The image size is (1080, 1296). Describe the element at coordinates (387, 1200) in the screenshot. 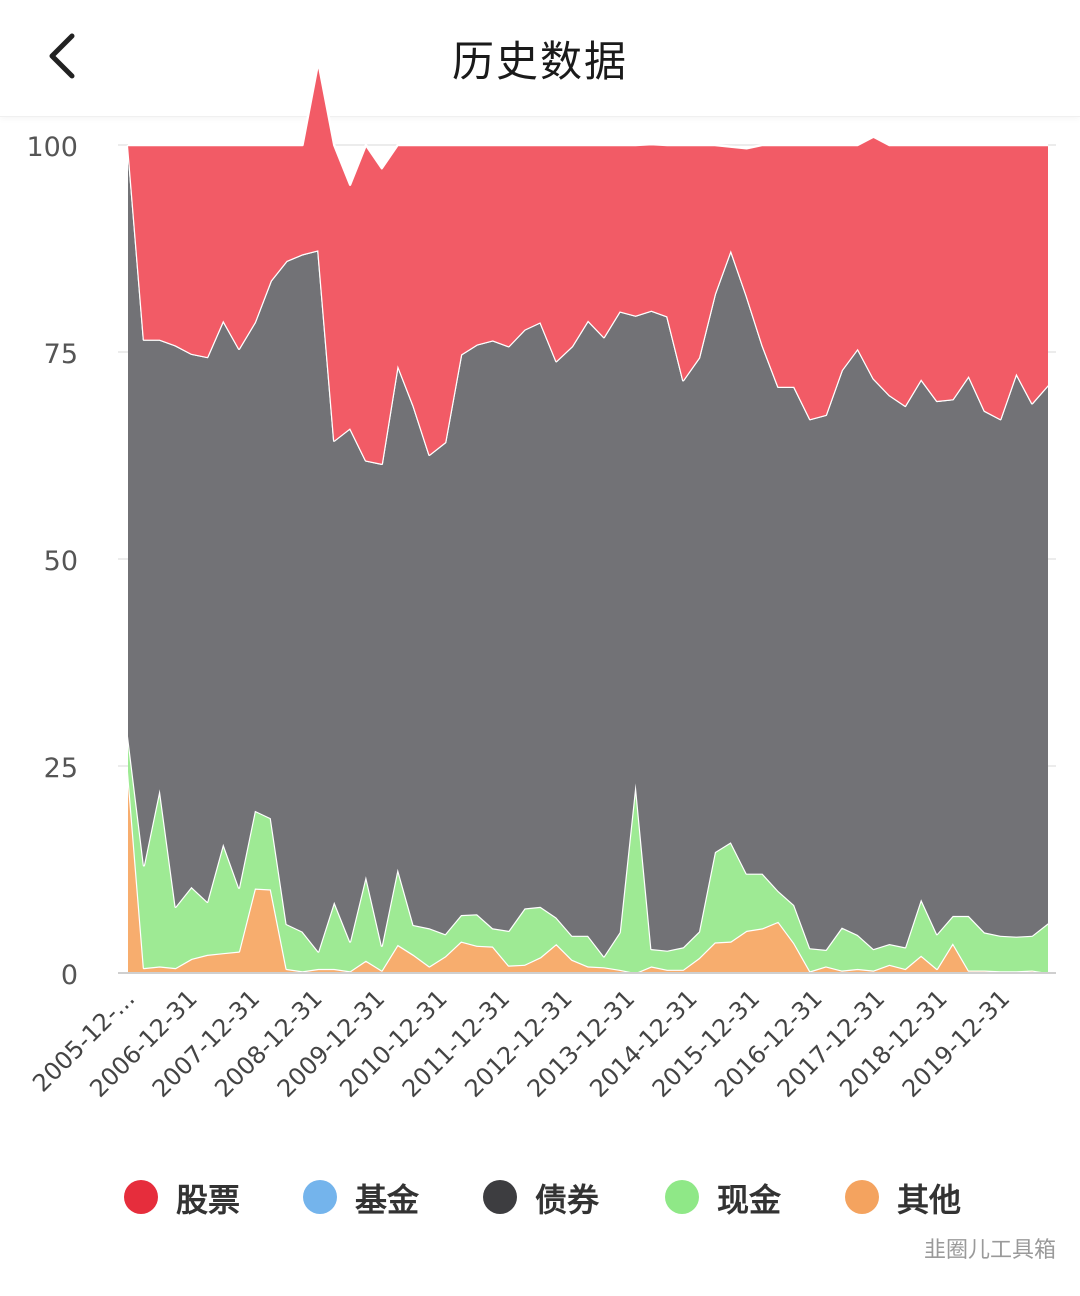

I see `legend-label-fund: 基金` at that location.